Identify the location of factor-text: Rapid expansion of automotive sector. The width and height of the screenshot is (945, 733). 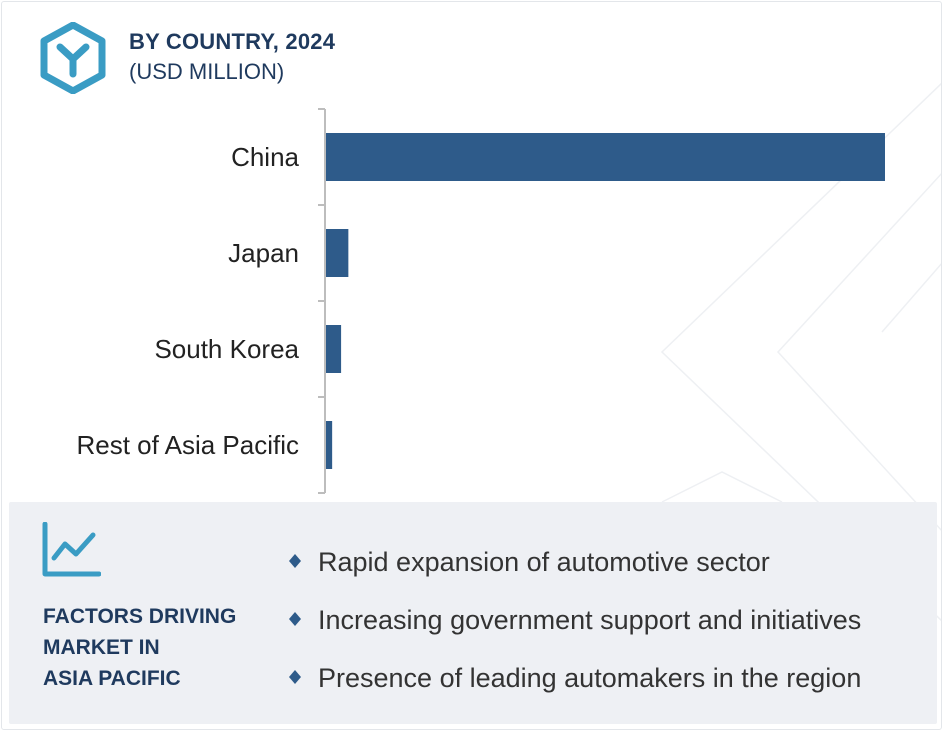
(544, 562).